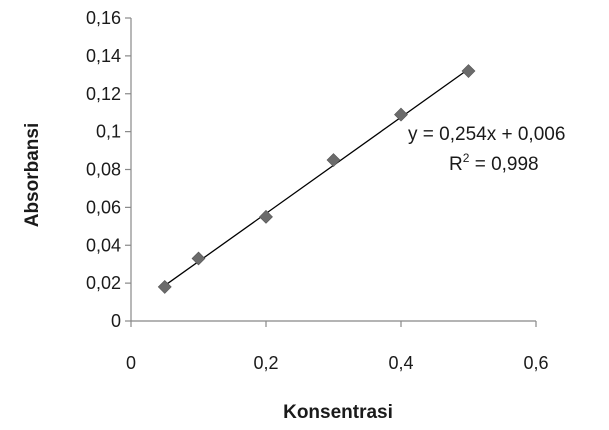 The image size is (609, 430). What do you see at coordinates (486, 134) in the screenshot?
I see `trendline-equation: y = 0,254x + 0,006` at bounding box center [486, 134].